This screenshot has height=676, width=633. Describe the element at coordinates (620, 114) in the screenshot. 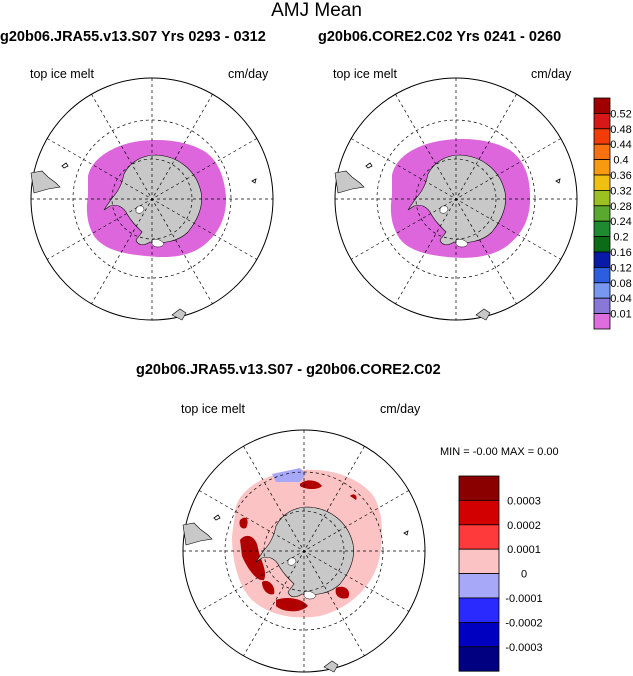

I see `colorbar-top-label: 0.52` at that location.